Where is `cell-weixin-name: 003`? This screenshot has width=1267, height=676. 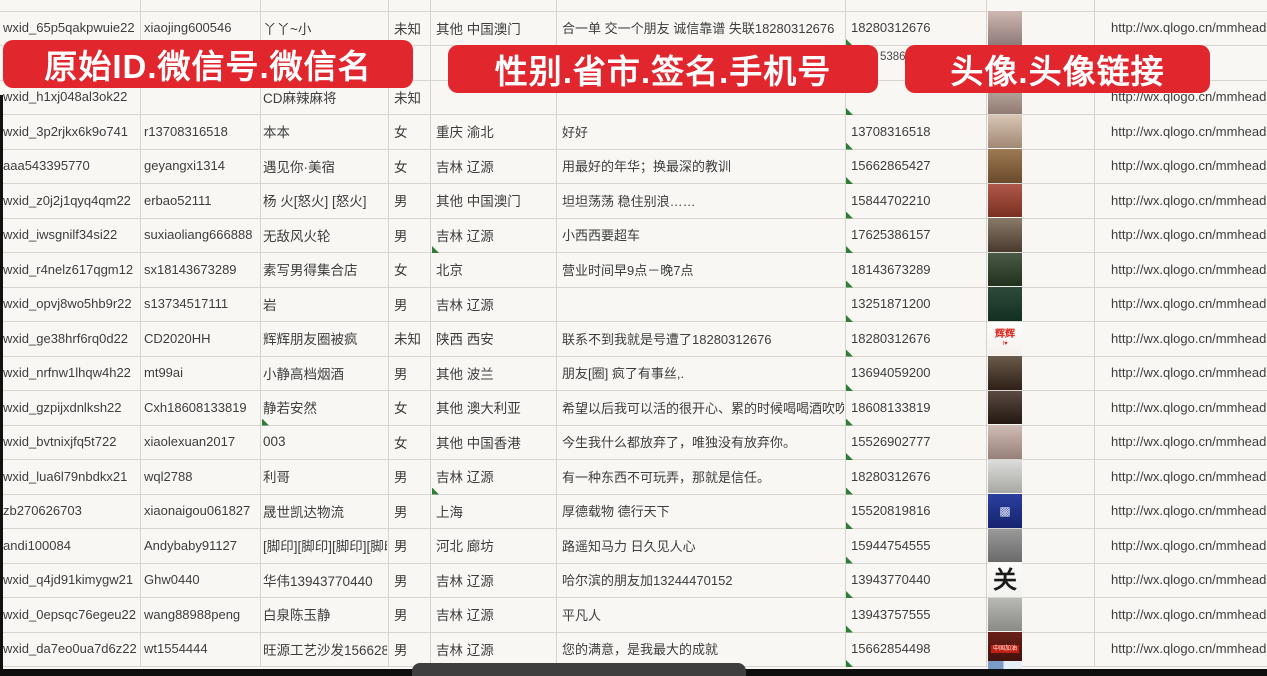 cell-weixin-name: 003 is located at coordinates (274, 442).